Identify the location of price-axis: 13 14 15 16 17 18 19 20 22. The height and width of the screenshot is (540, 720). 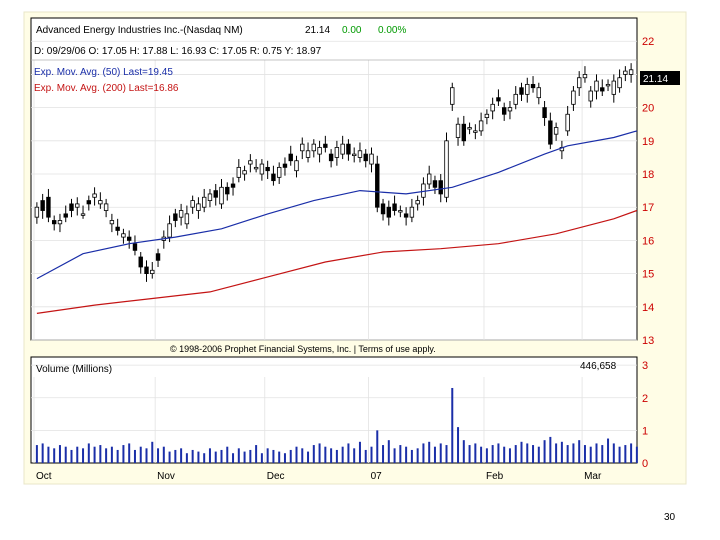
(648, 191).